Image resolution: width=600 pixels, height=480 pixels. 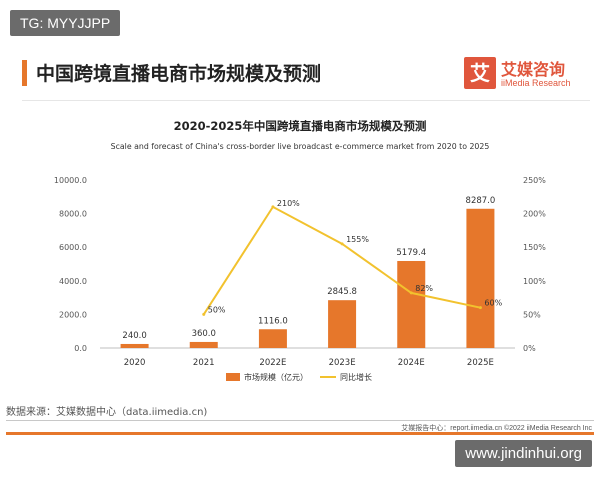 I want to click on header-divider, so click(x=306, y=100).